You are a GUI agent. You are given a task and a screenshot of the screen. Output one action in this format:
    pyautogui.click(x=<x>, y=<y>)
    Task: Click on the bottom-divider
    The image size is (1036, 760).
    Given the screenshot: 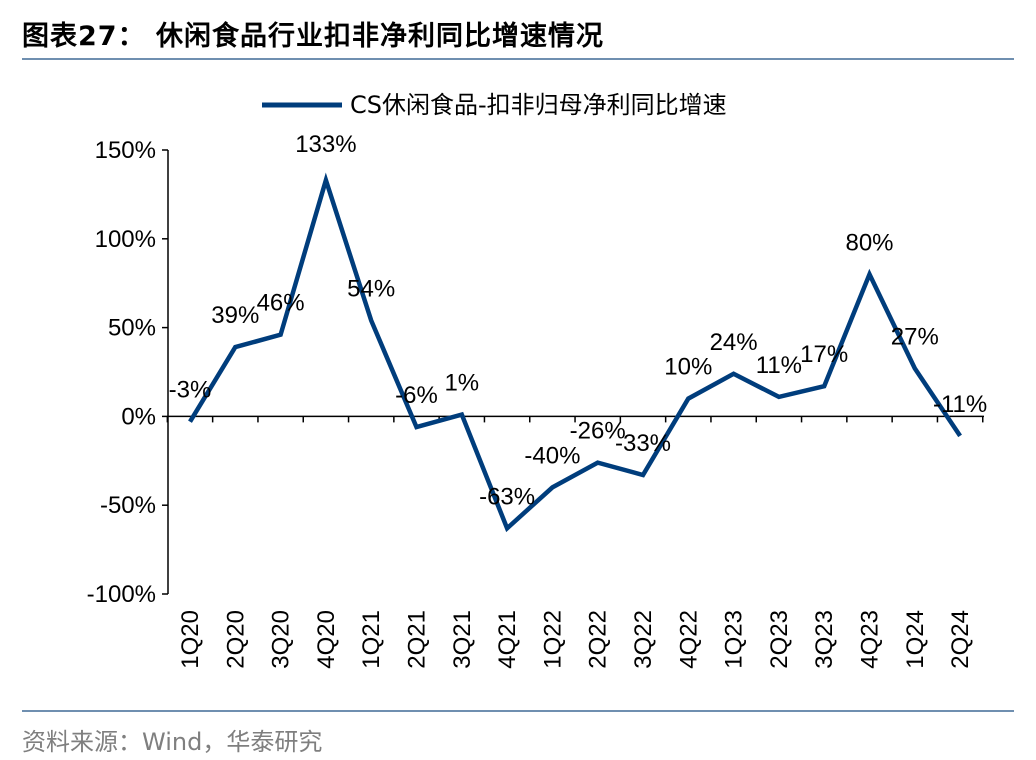 What is the action you would take?
    pyautogui.click(x=518, y=711)
    